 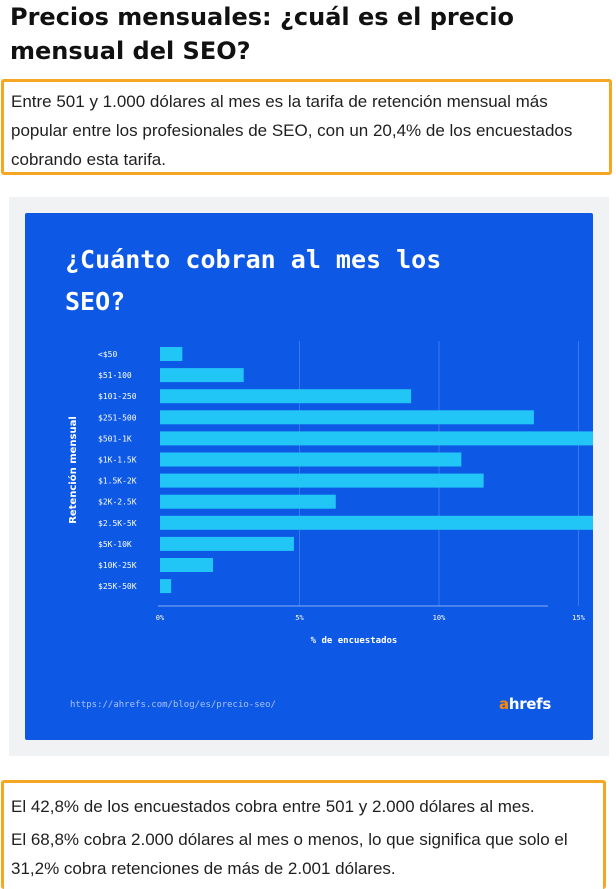 What do you see at coordinates (115, 438) in the screenshot?
I see `category-label: $501-1K` at bounding box center [115, 438].